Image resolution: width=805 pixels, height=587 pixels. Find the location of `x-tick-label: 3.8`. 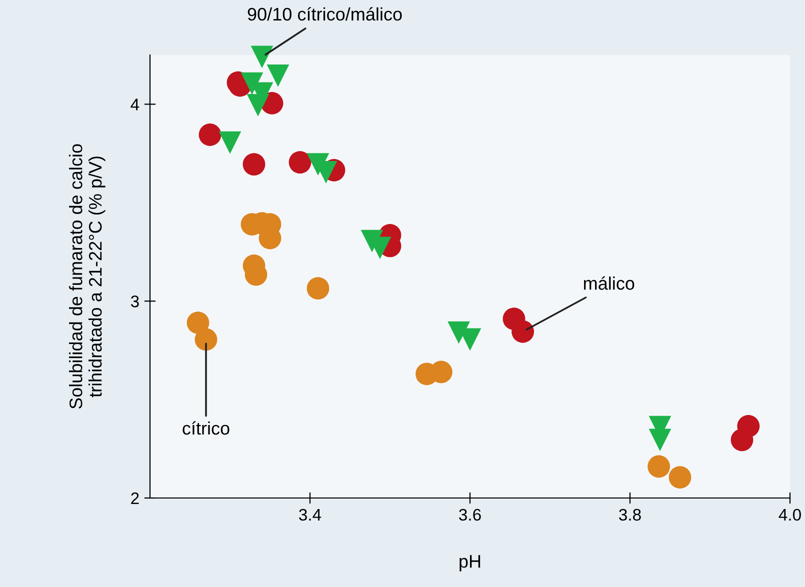

x-tick-label: 3.8 is located at coordinates (630, 514).